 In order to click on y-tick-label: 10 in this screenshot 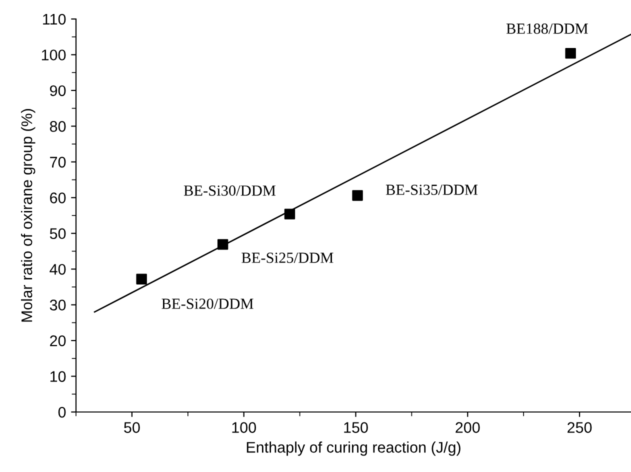, I will do `click(58, 376)`.